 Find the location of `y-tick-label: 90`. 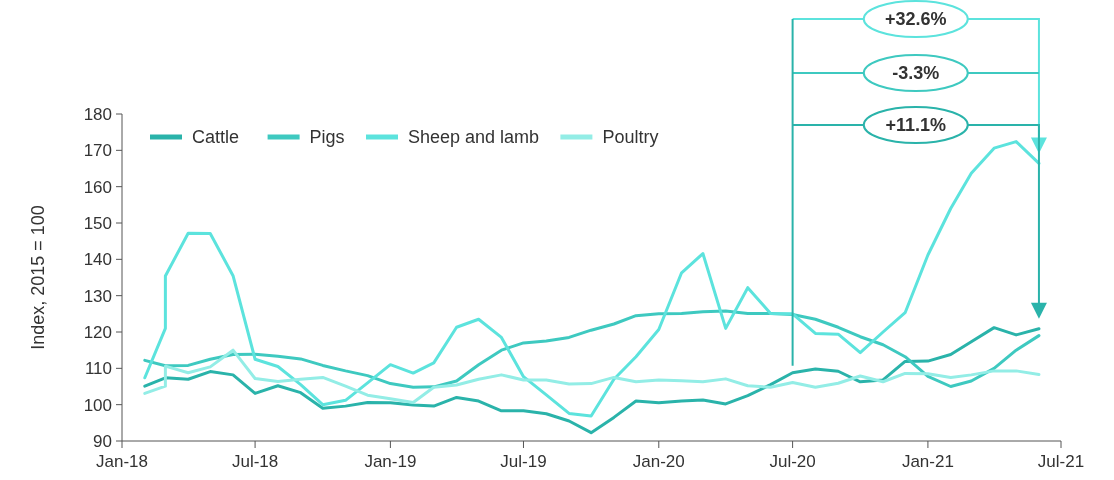

y-tick-label: 90 is located at coordinates (102, 441).